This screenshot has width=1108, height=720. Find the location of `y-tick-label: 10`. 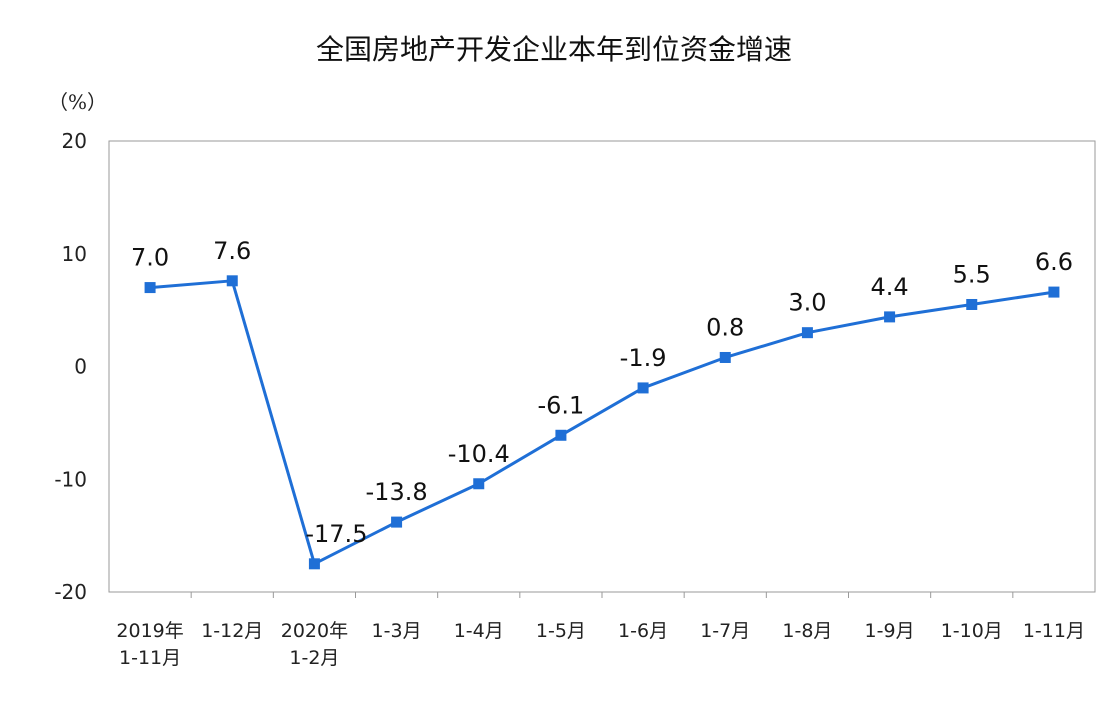

y-tick-label: 10 is located at coordinates (74, 254).